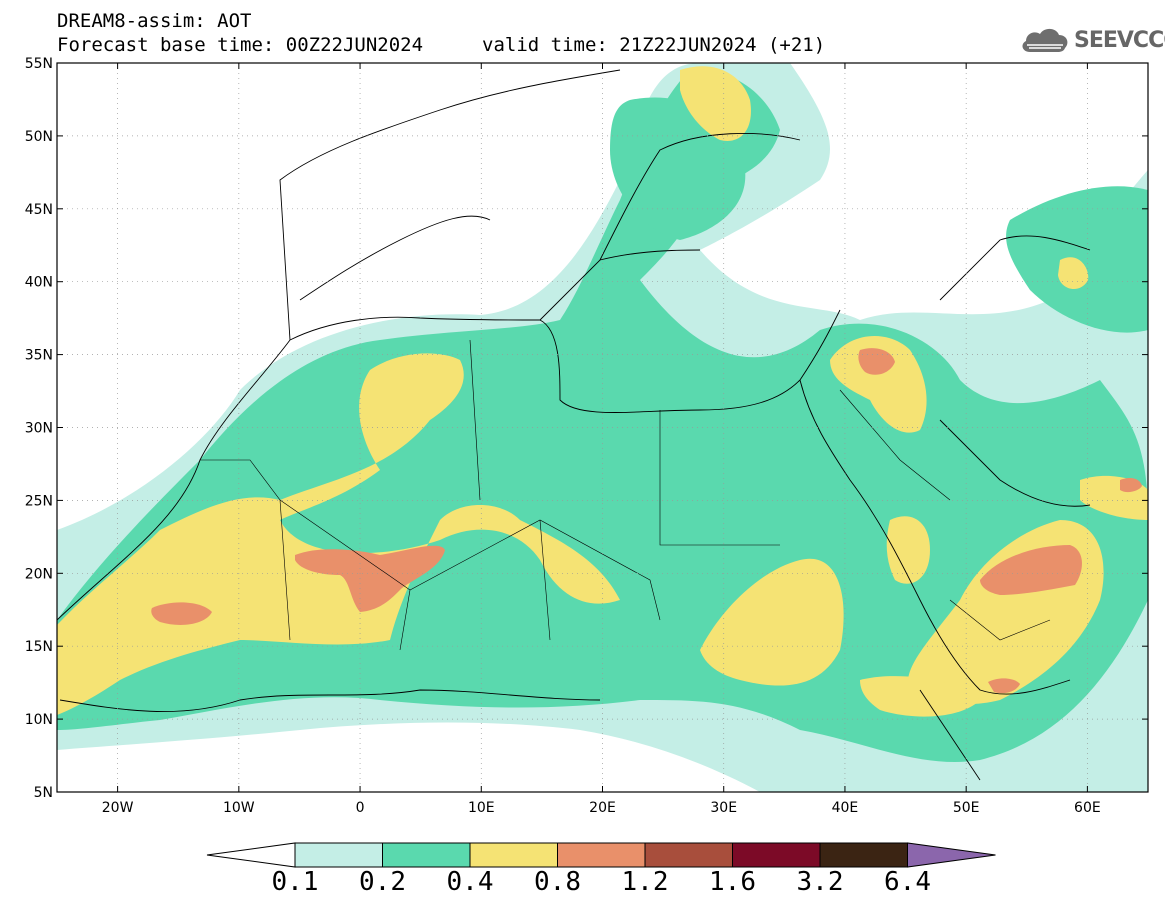 The height and width of the screenshot is (905, 1165). I want to click on lat-tick-label: 50N, so click(39, 137).